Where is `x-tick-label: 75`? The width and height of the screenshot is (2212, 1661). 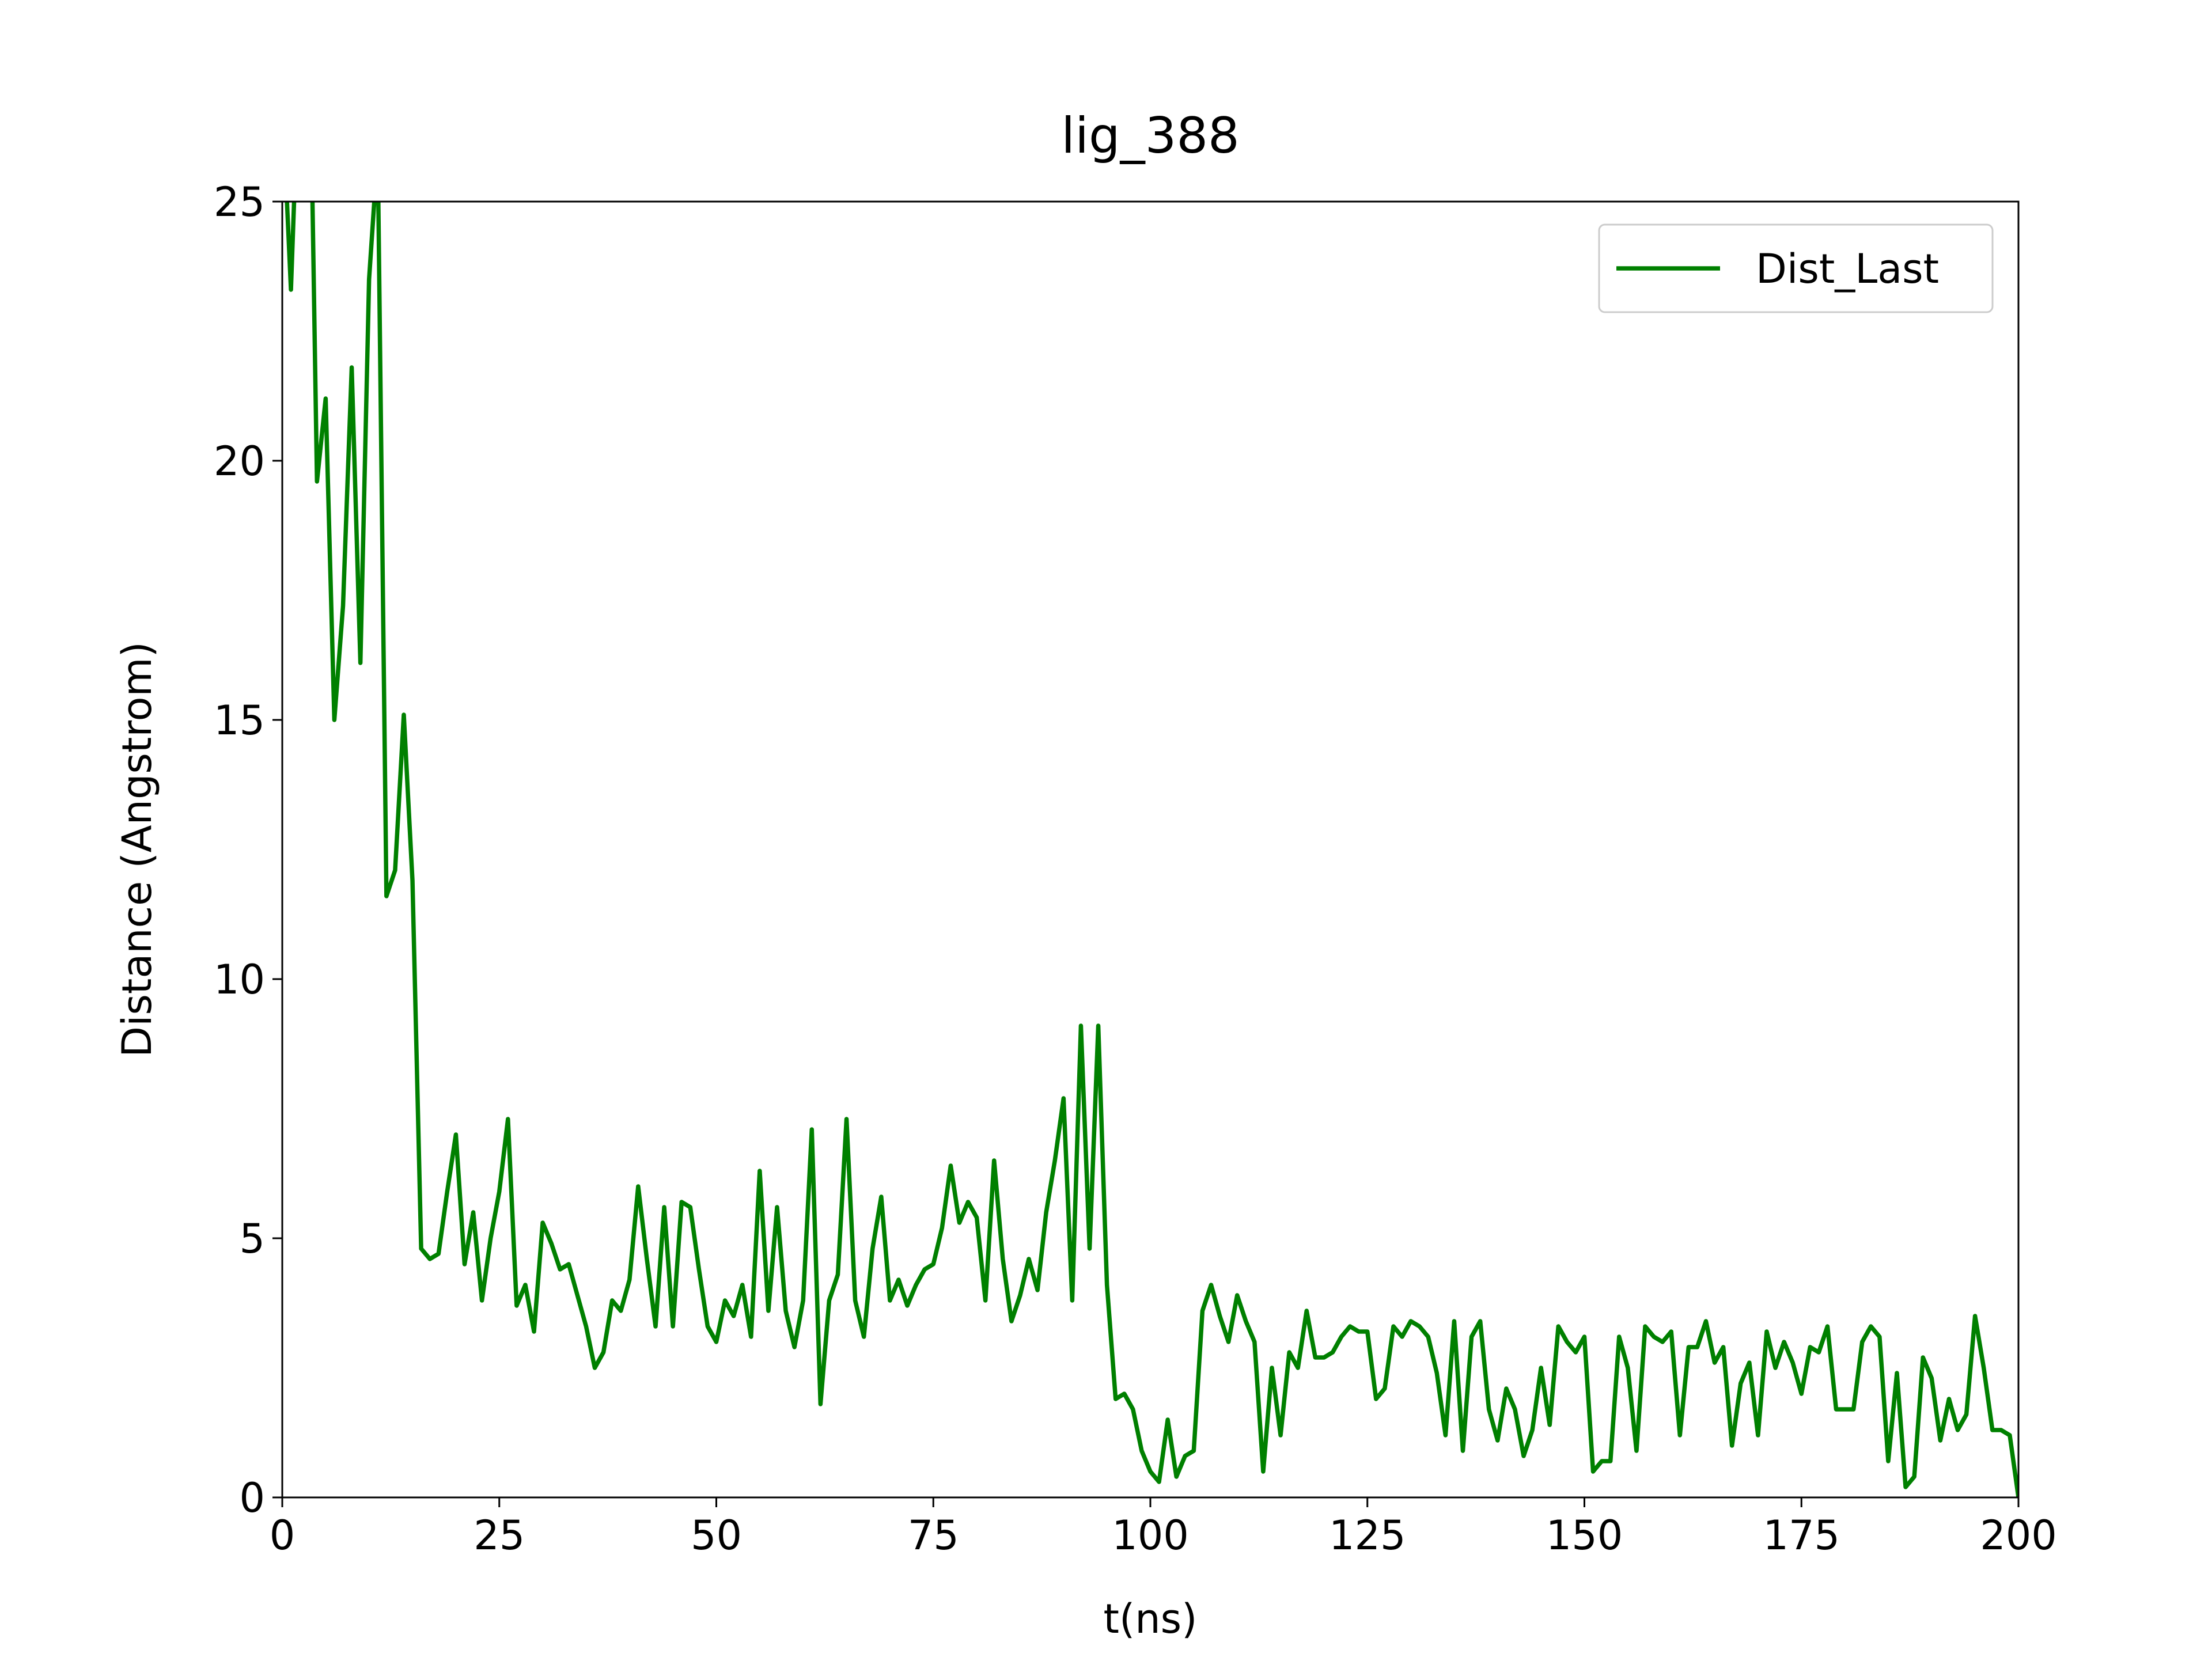 x-tick-label: 75 is located at coordinates (933, 1535).